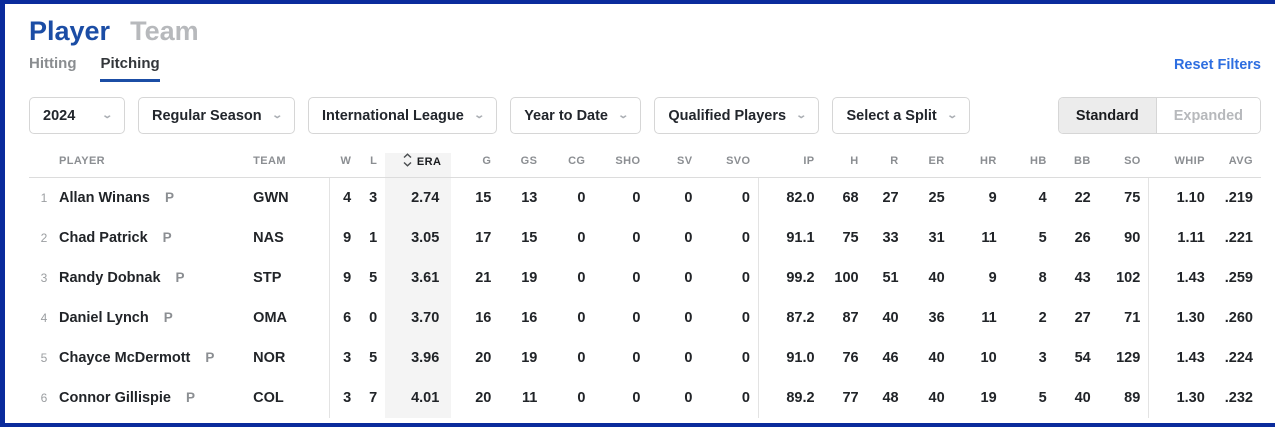 This screenshot has height=427, width=1275. What do you see at coordinates (850, 357) in the screenshot?
I see `cell-h: 76` at bounding box center [850, 357].